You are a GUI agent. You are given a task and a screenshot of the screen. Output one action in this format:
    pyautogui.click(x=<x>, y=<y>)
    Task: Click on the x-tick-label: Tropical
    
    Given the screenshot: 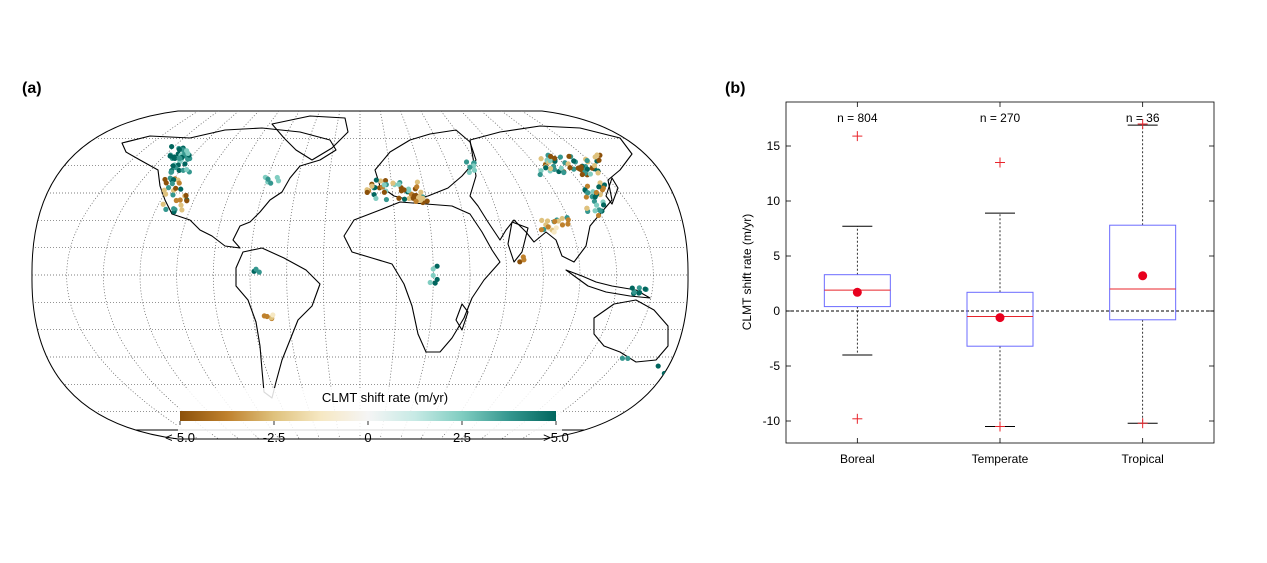 What is the action you would take?
    pyautogui.click(x=1143, y=459)
    